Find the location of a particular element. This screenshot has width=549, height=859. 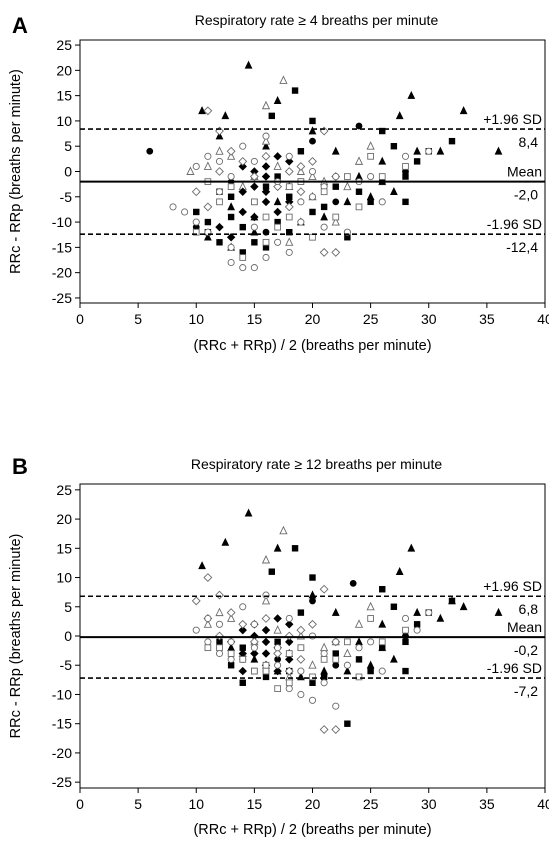

x-tick-label: 0 is located at coordinates (80, 804).